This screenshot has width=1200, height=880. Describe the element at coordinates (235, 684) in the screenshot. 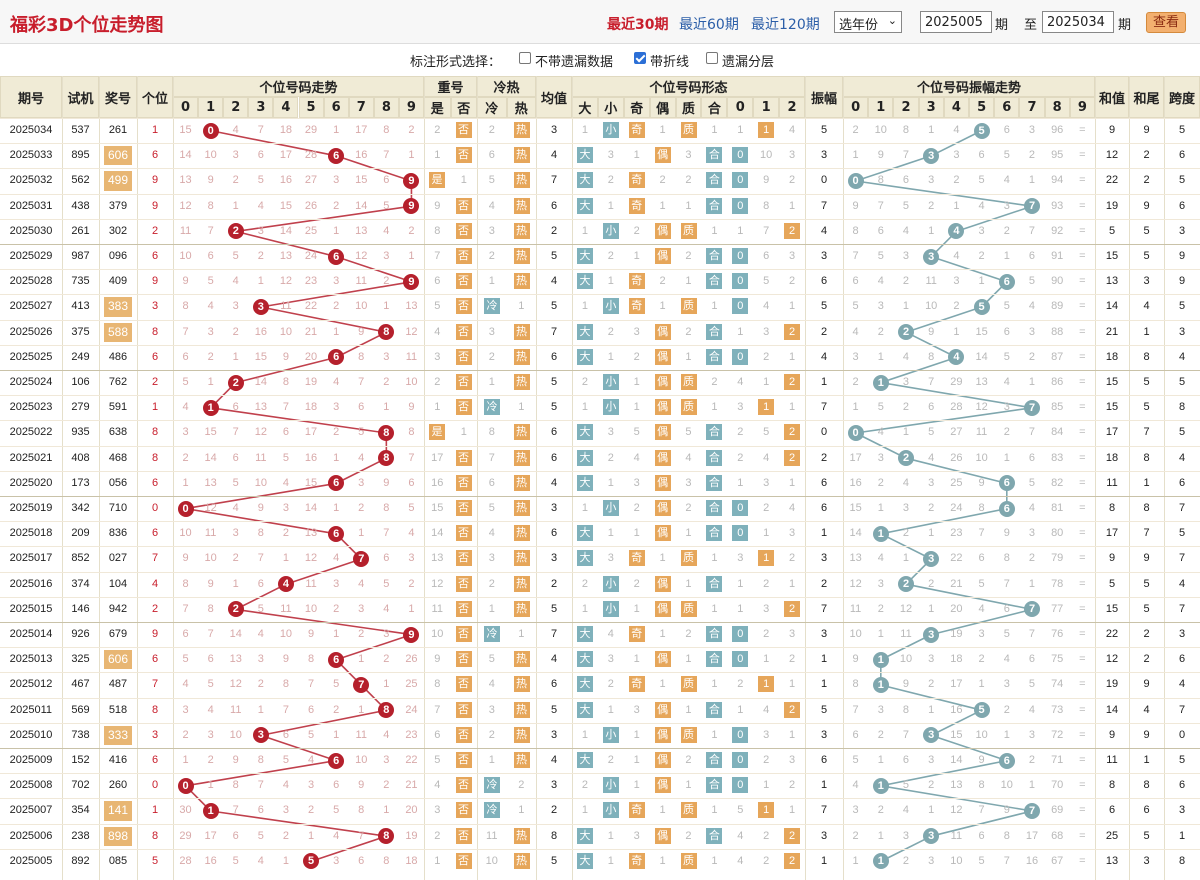

I see `missing-count: 12` at that location.